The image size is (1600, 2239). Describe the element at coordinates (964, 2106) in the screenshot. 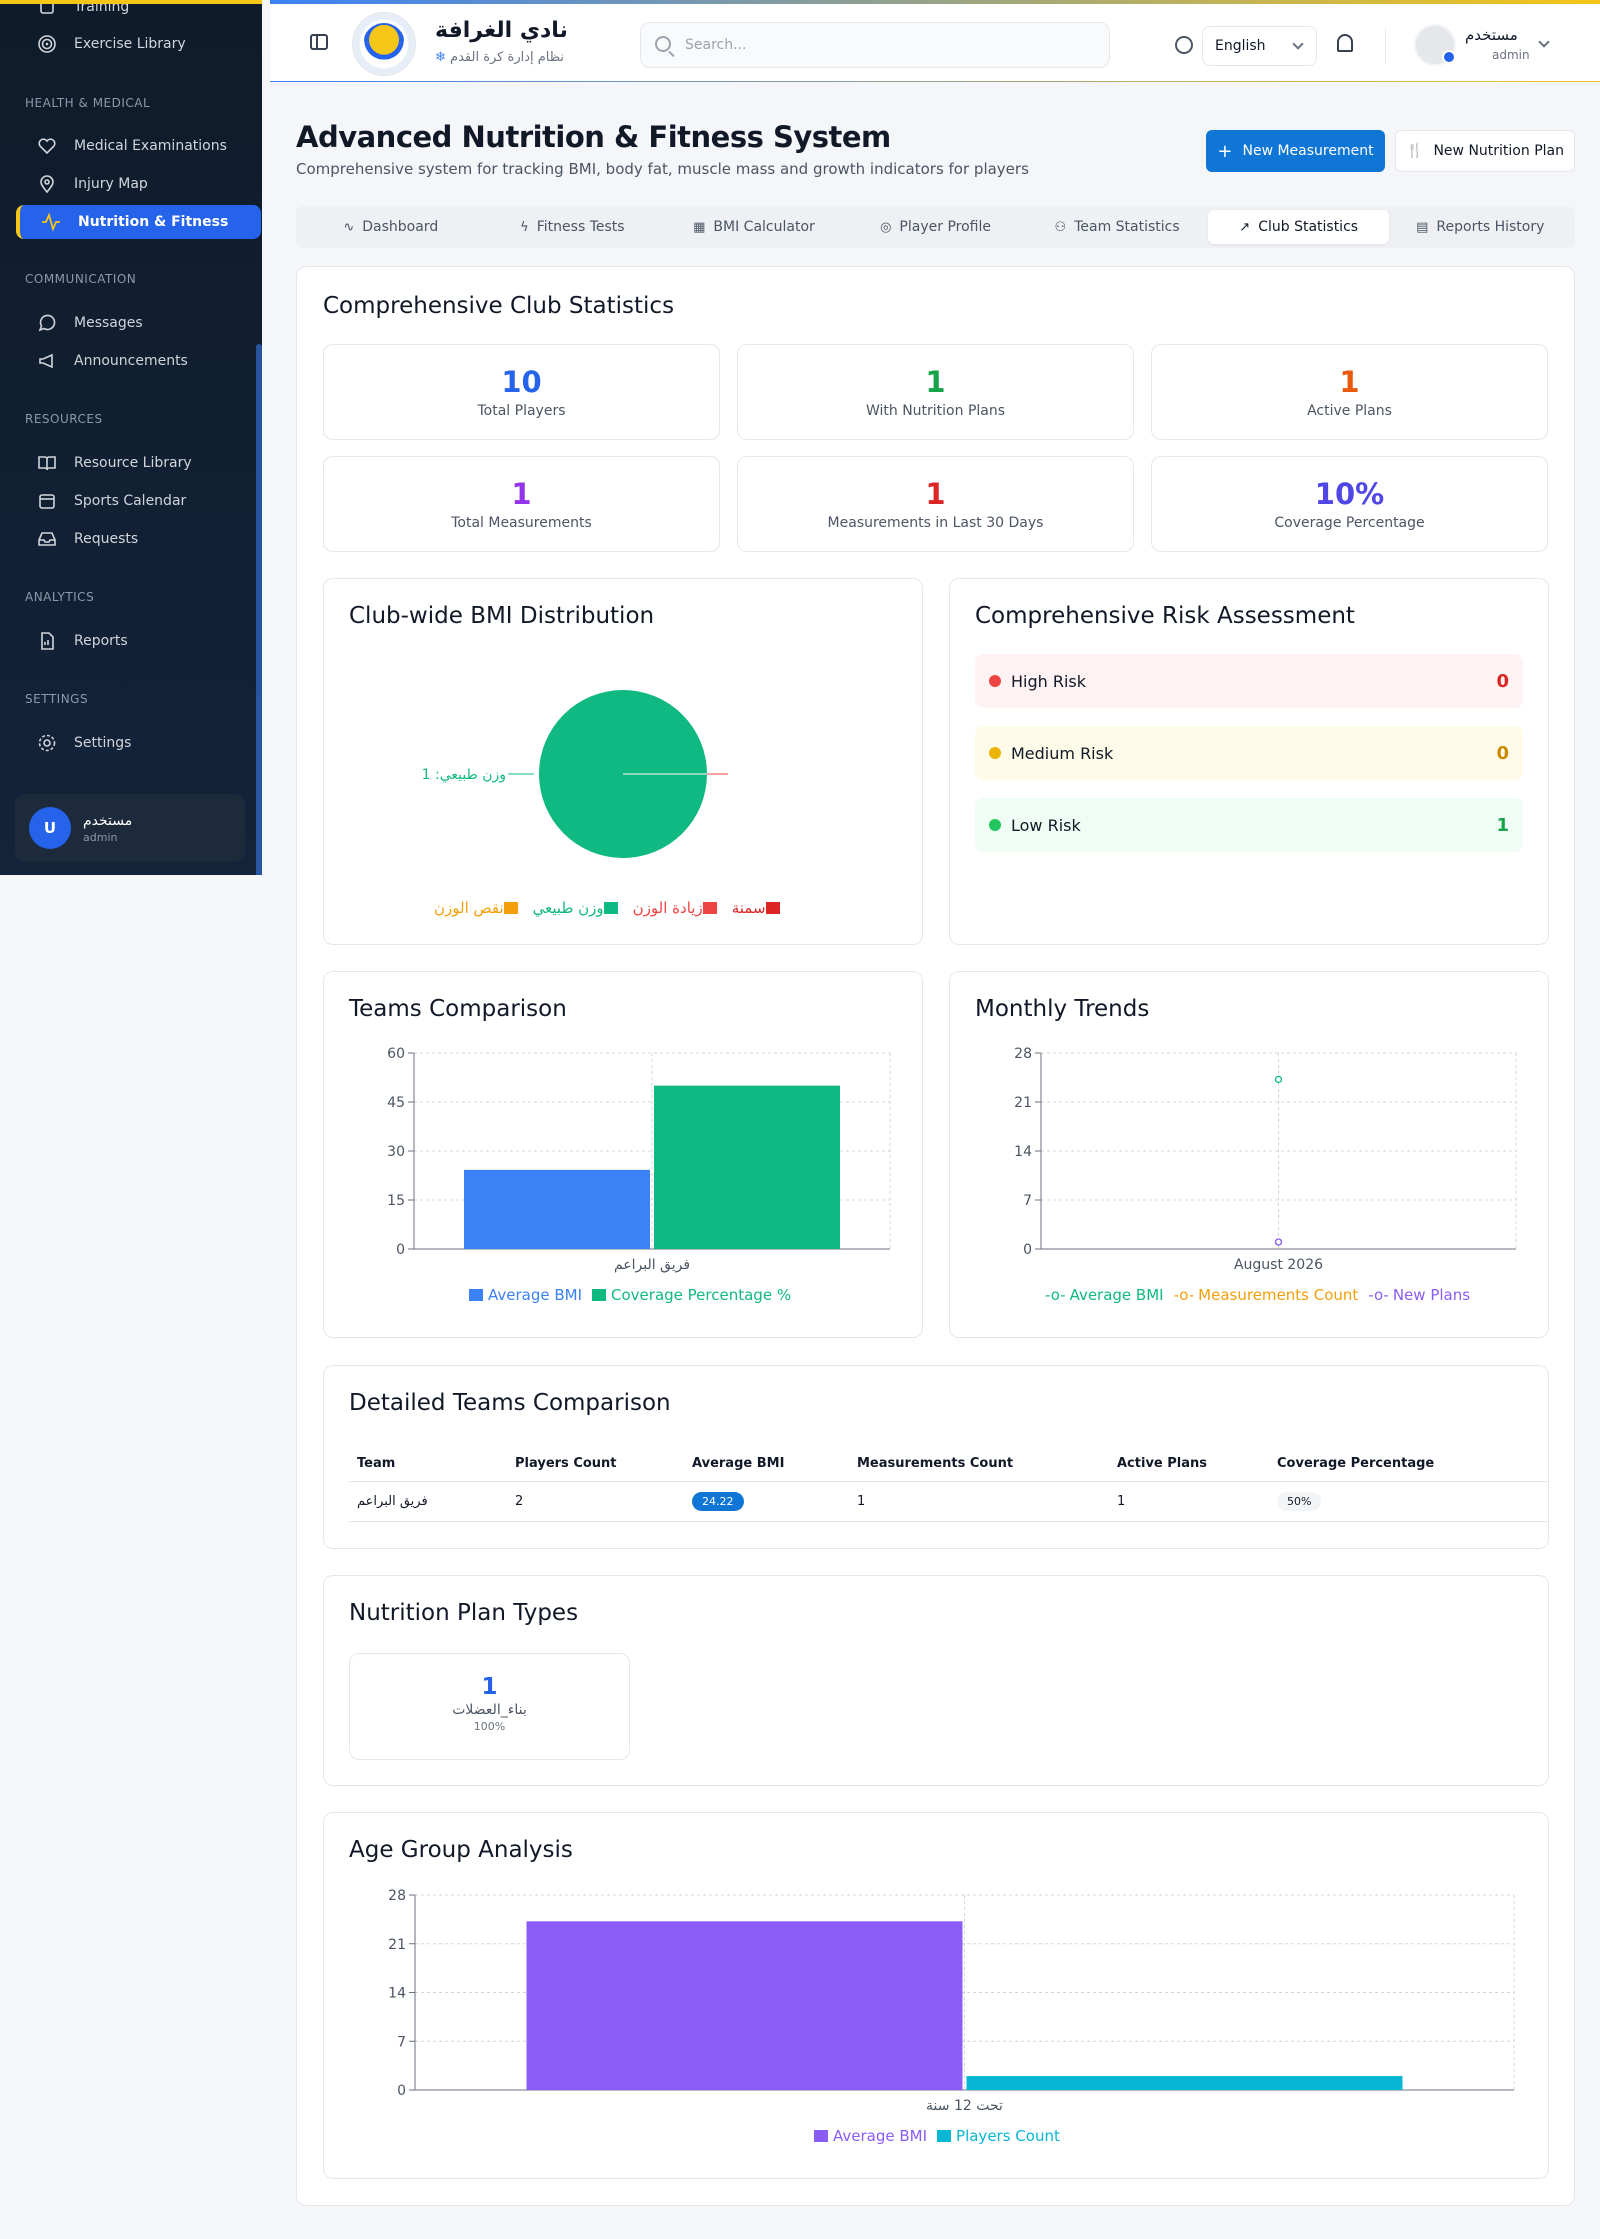

I see `x-tick-label: تحت 12 سنة` at that location.